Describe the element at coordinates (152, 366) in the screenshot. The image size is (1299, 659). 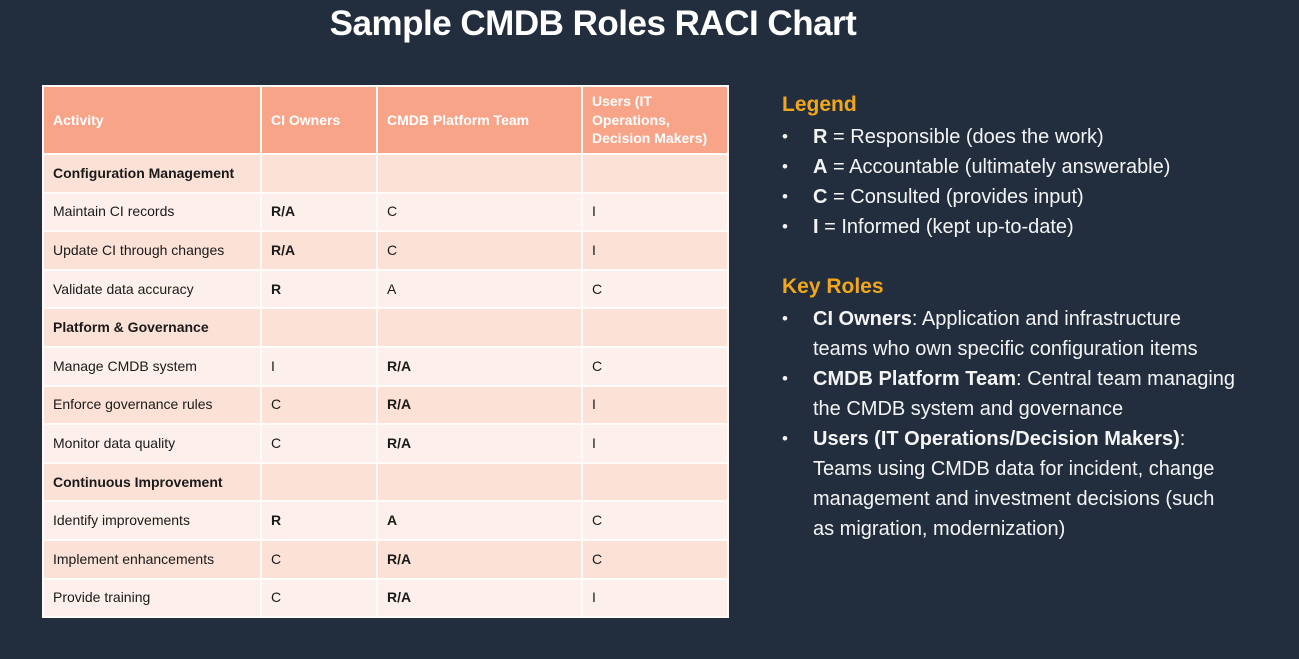
I see `activity-cell: Manage CMDB system` at that location.